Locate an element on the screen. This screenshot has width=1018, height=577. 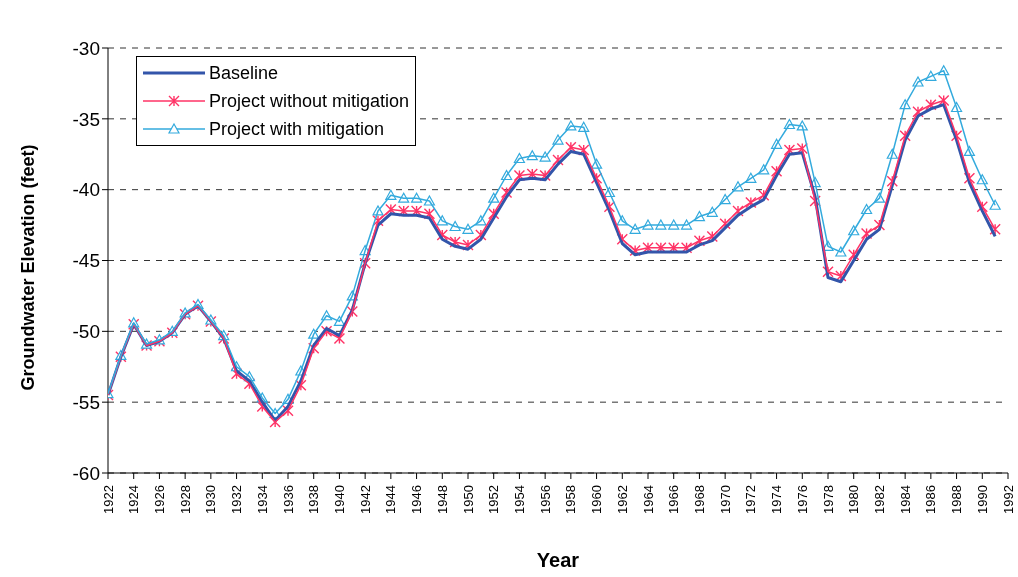
x-tick-label: 1962 is located at coordinates (622, 499).